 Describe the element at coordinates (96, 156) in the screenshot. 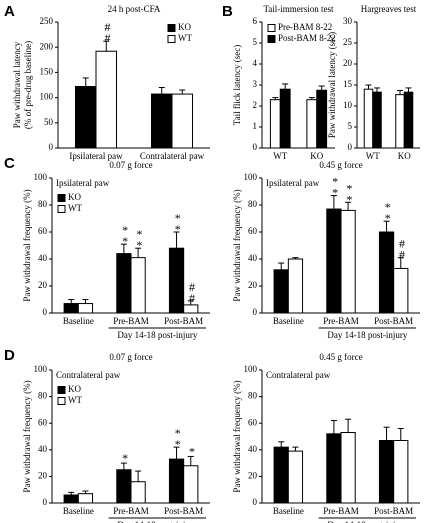

I see `x-tick-label: Ipsilateral paw` at that location.